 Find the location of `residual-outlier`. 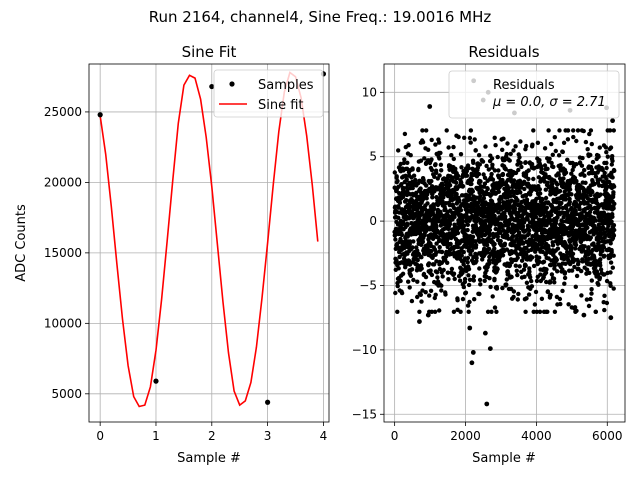

residual-outlier is located at coordinates (428, 315).